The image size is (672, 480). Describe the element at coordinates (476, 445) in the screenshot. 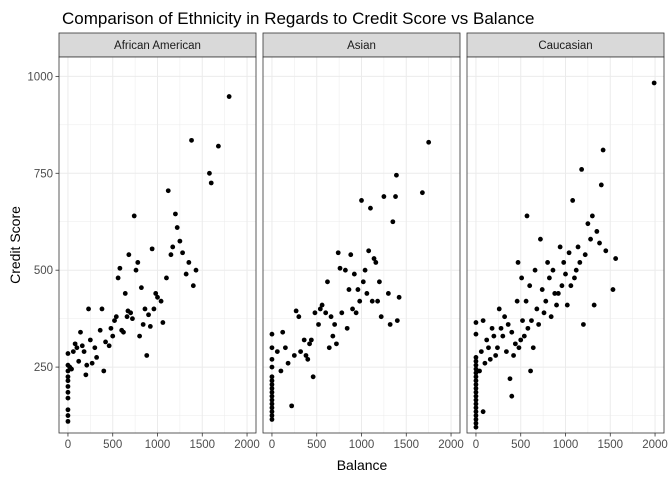

I see `x-tick-label: 0` at that location.